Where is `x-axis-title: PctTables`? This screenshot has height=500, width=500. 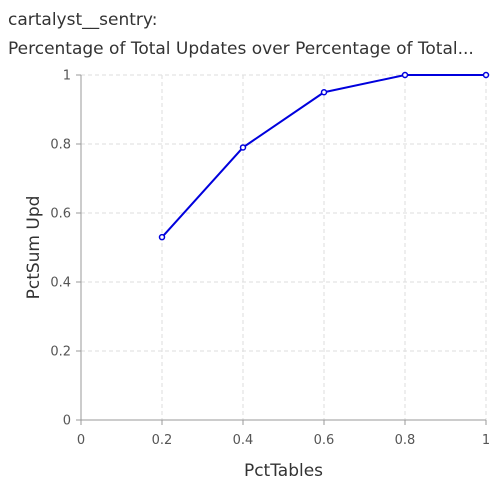 x-axis-title: PctTables is located at coordinates (283, 471).